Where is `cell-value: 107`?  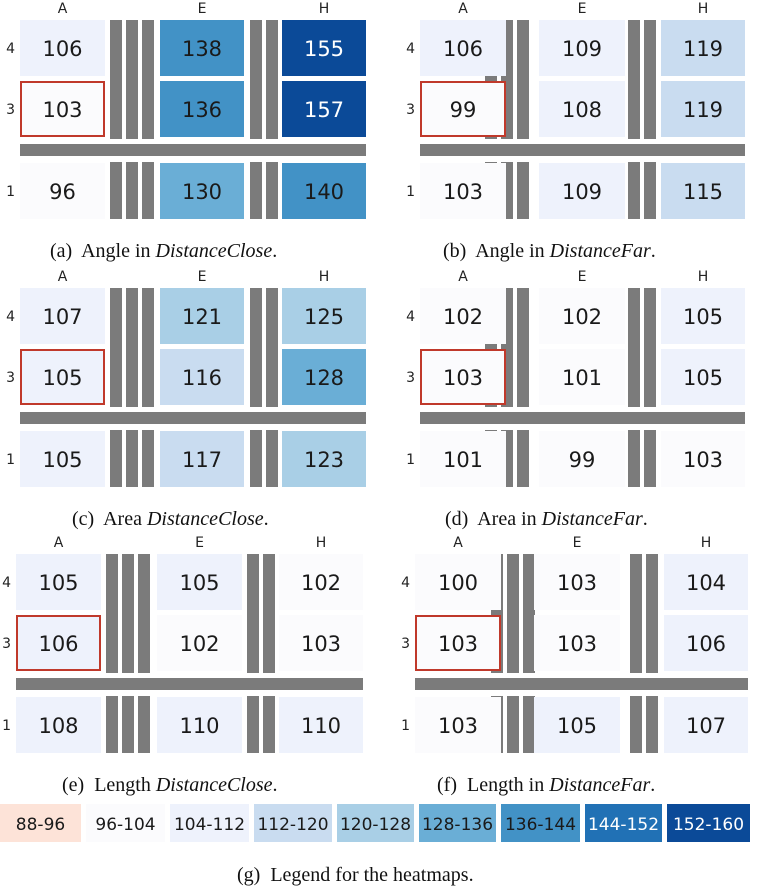 cell-value: 107 is located at coordinates (62, 317).